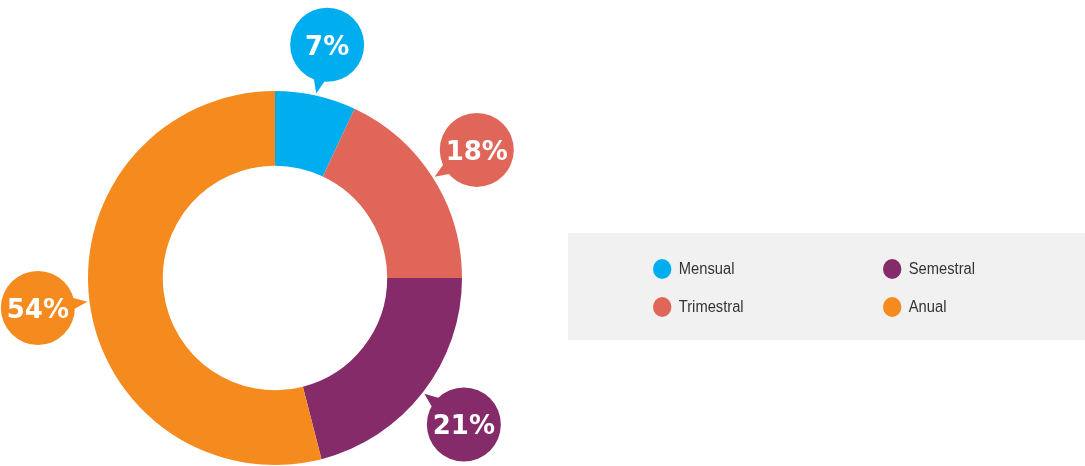 This screenshot has height=466, width=1085. Describe the element at coordinates (706, 269) in the screenshot. I see `legend-label: Mensual` at that location.